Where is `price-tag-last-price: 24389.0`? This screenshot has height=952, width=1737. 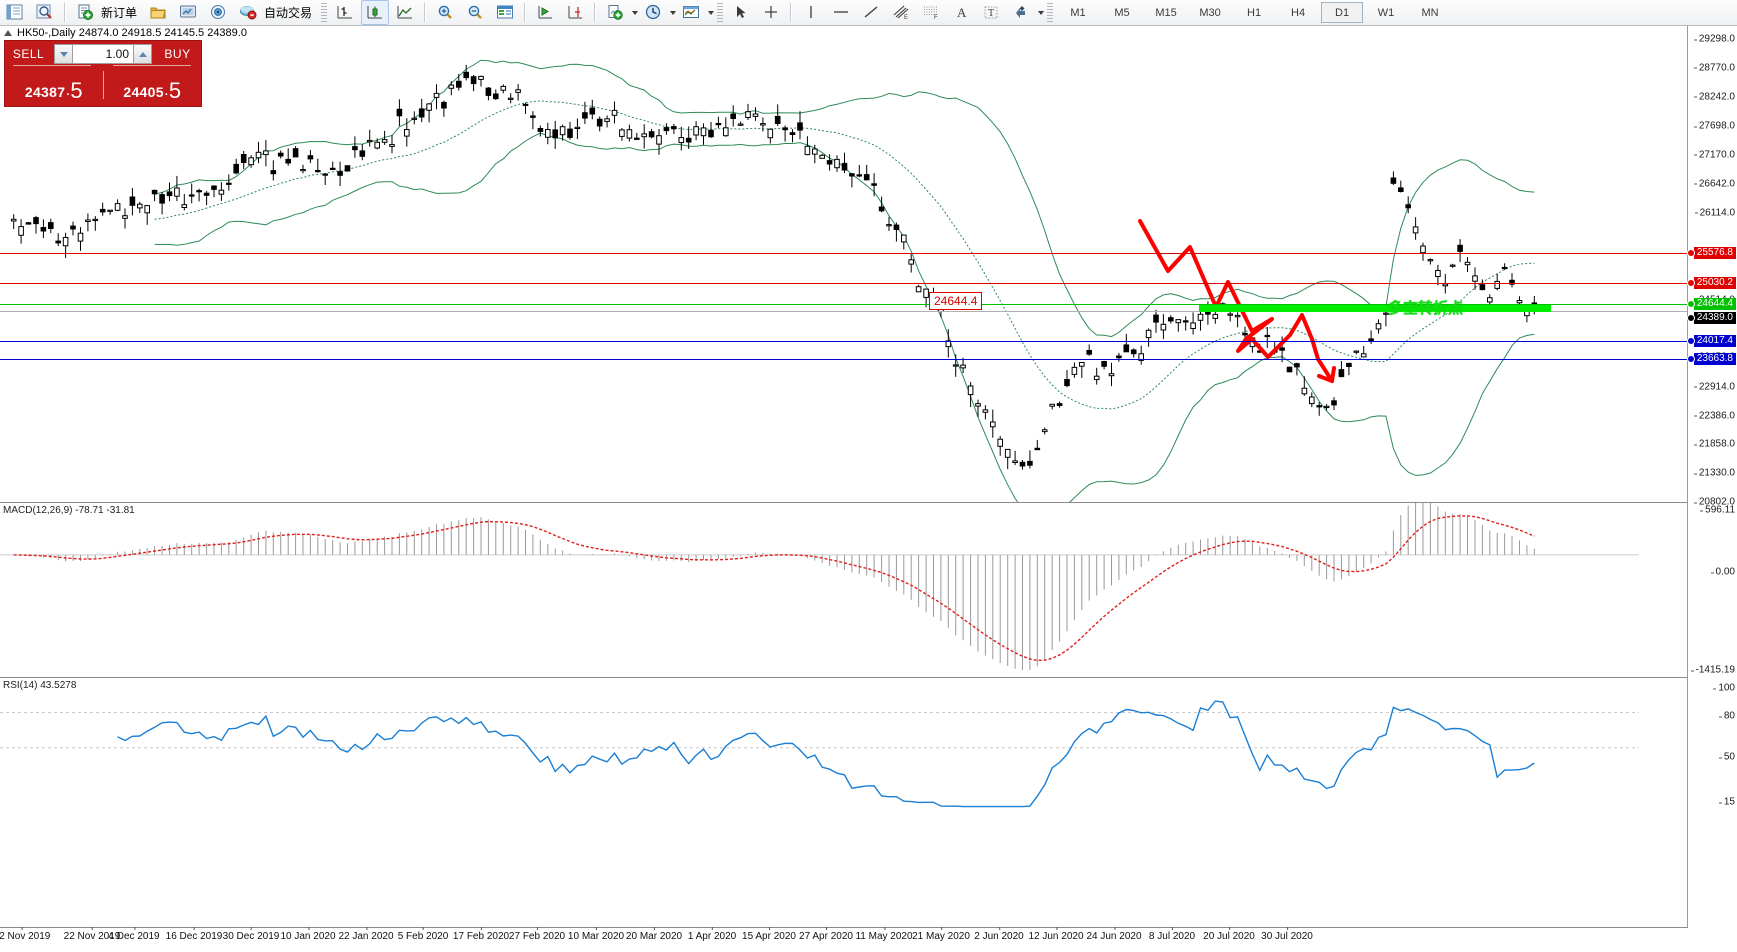 price-tag-last-price: 24389.0 is located at coordinates (1711, 318).